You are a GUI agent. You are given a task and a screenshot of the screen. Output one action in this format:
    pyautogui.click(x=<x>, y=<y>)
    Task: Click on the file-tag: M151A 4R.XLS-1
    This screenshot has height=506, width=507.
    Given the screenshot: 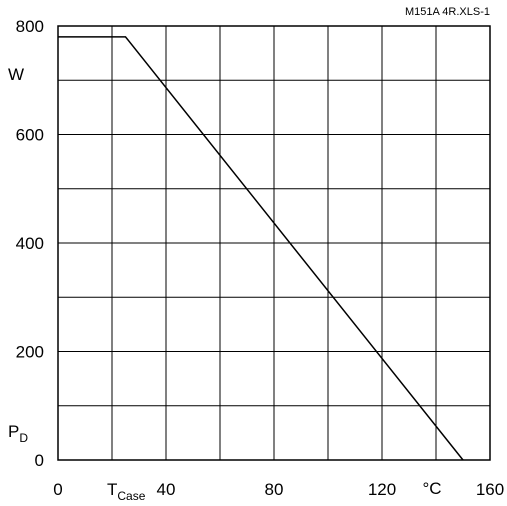 What is the action you would take?
    pyautogui.click(x=447, y=12)
    